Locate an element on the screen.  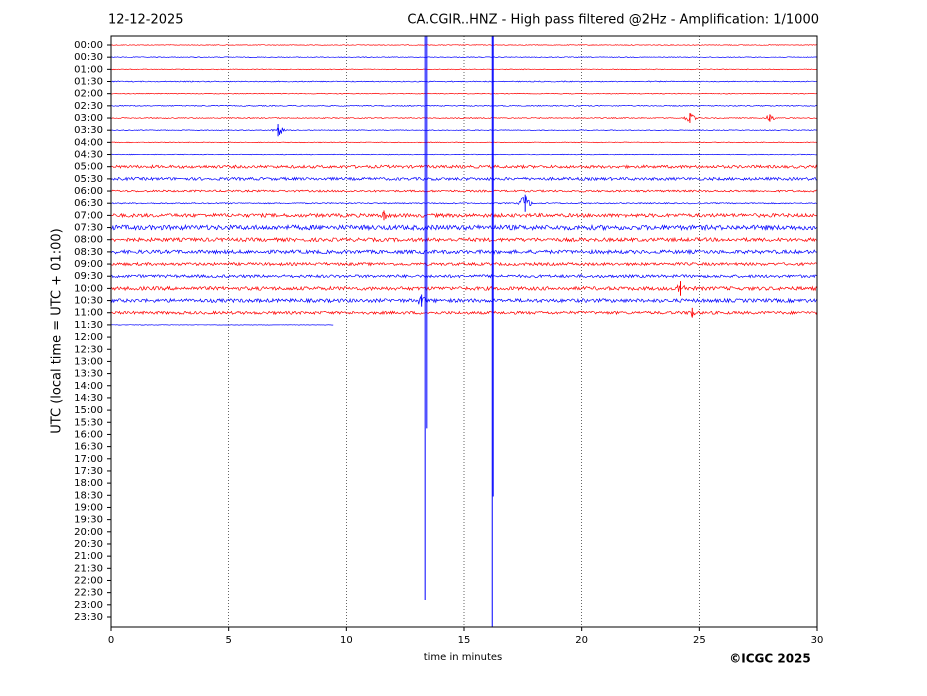
y-tick-label: 20:30 is located at coordinates (88, 544).